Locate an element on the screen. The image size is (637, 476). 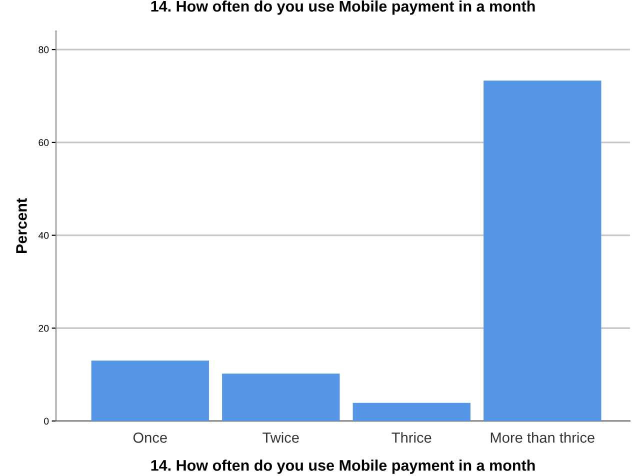
y-tick-label: 40 is located at coordinates (43, 235).